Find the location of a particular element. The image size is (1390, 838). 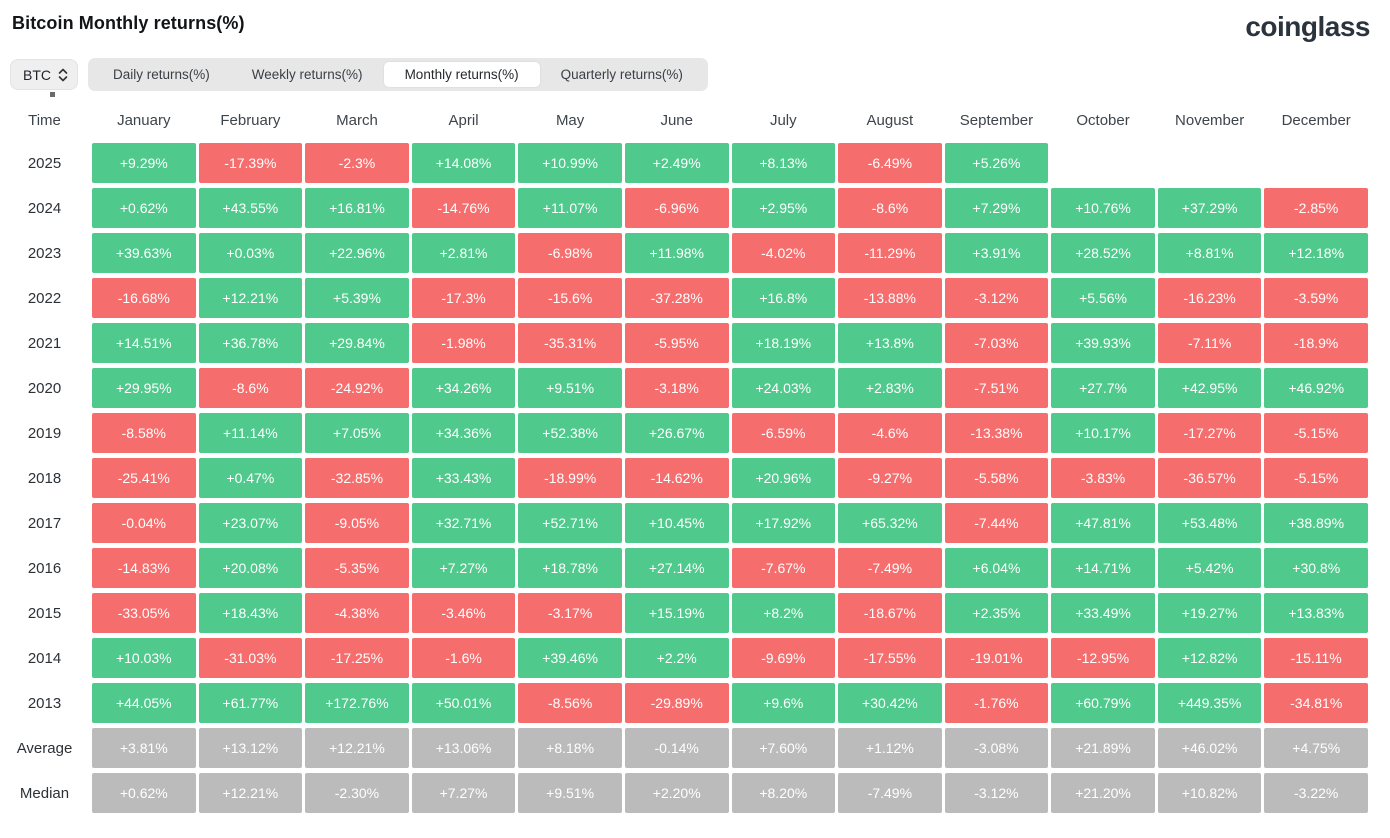

return-cell: -8.58% is located at coordinates (144, 433).